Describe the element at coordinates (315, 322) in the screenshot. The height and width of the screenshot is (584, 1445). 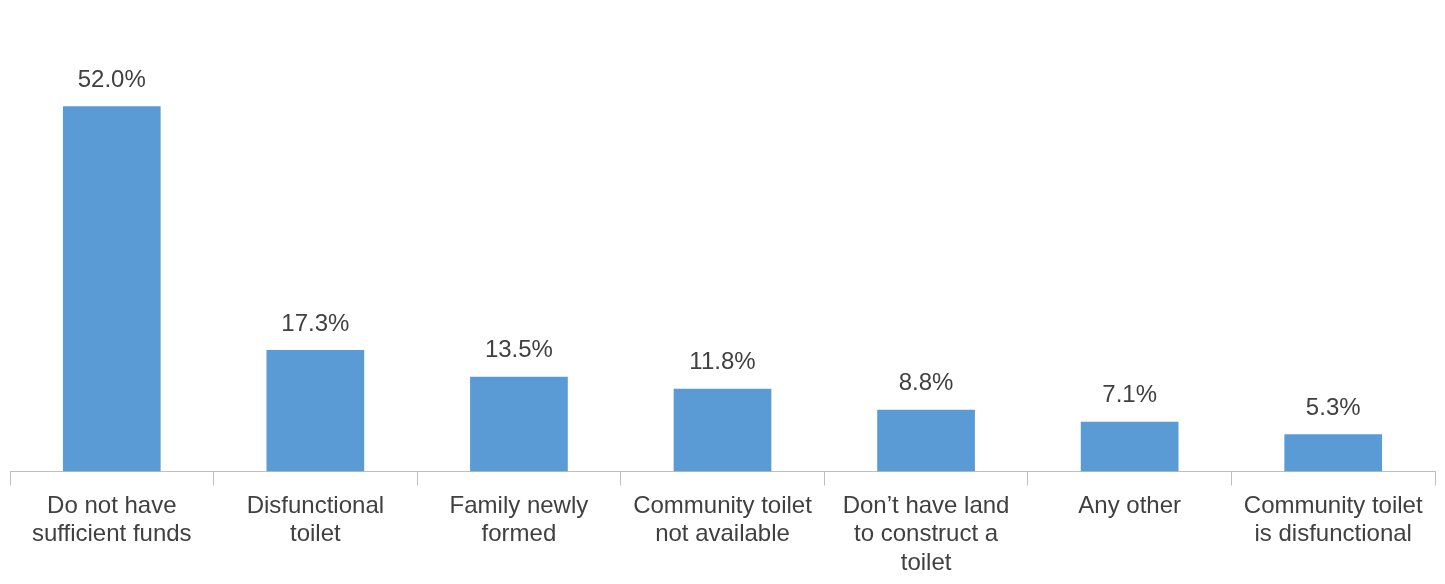
I see `data-label: 17.3%` at that location.